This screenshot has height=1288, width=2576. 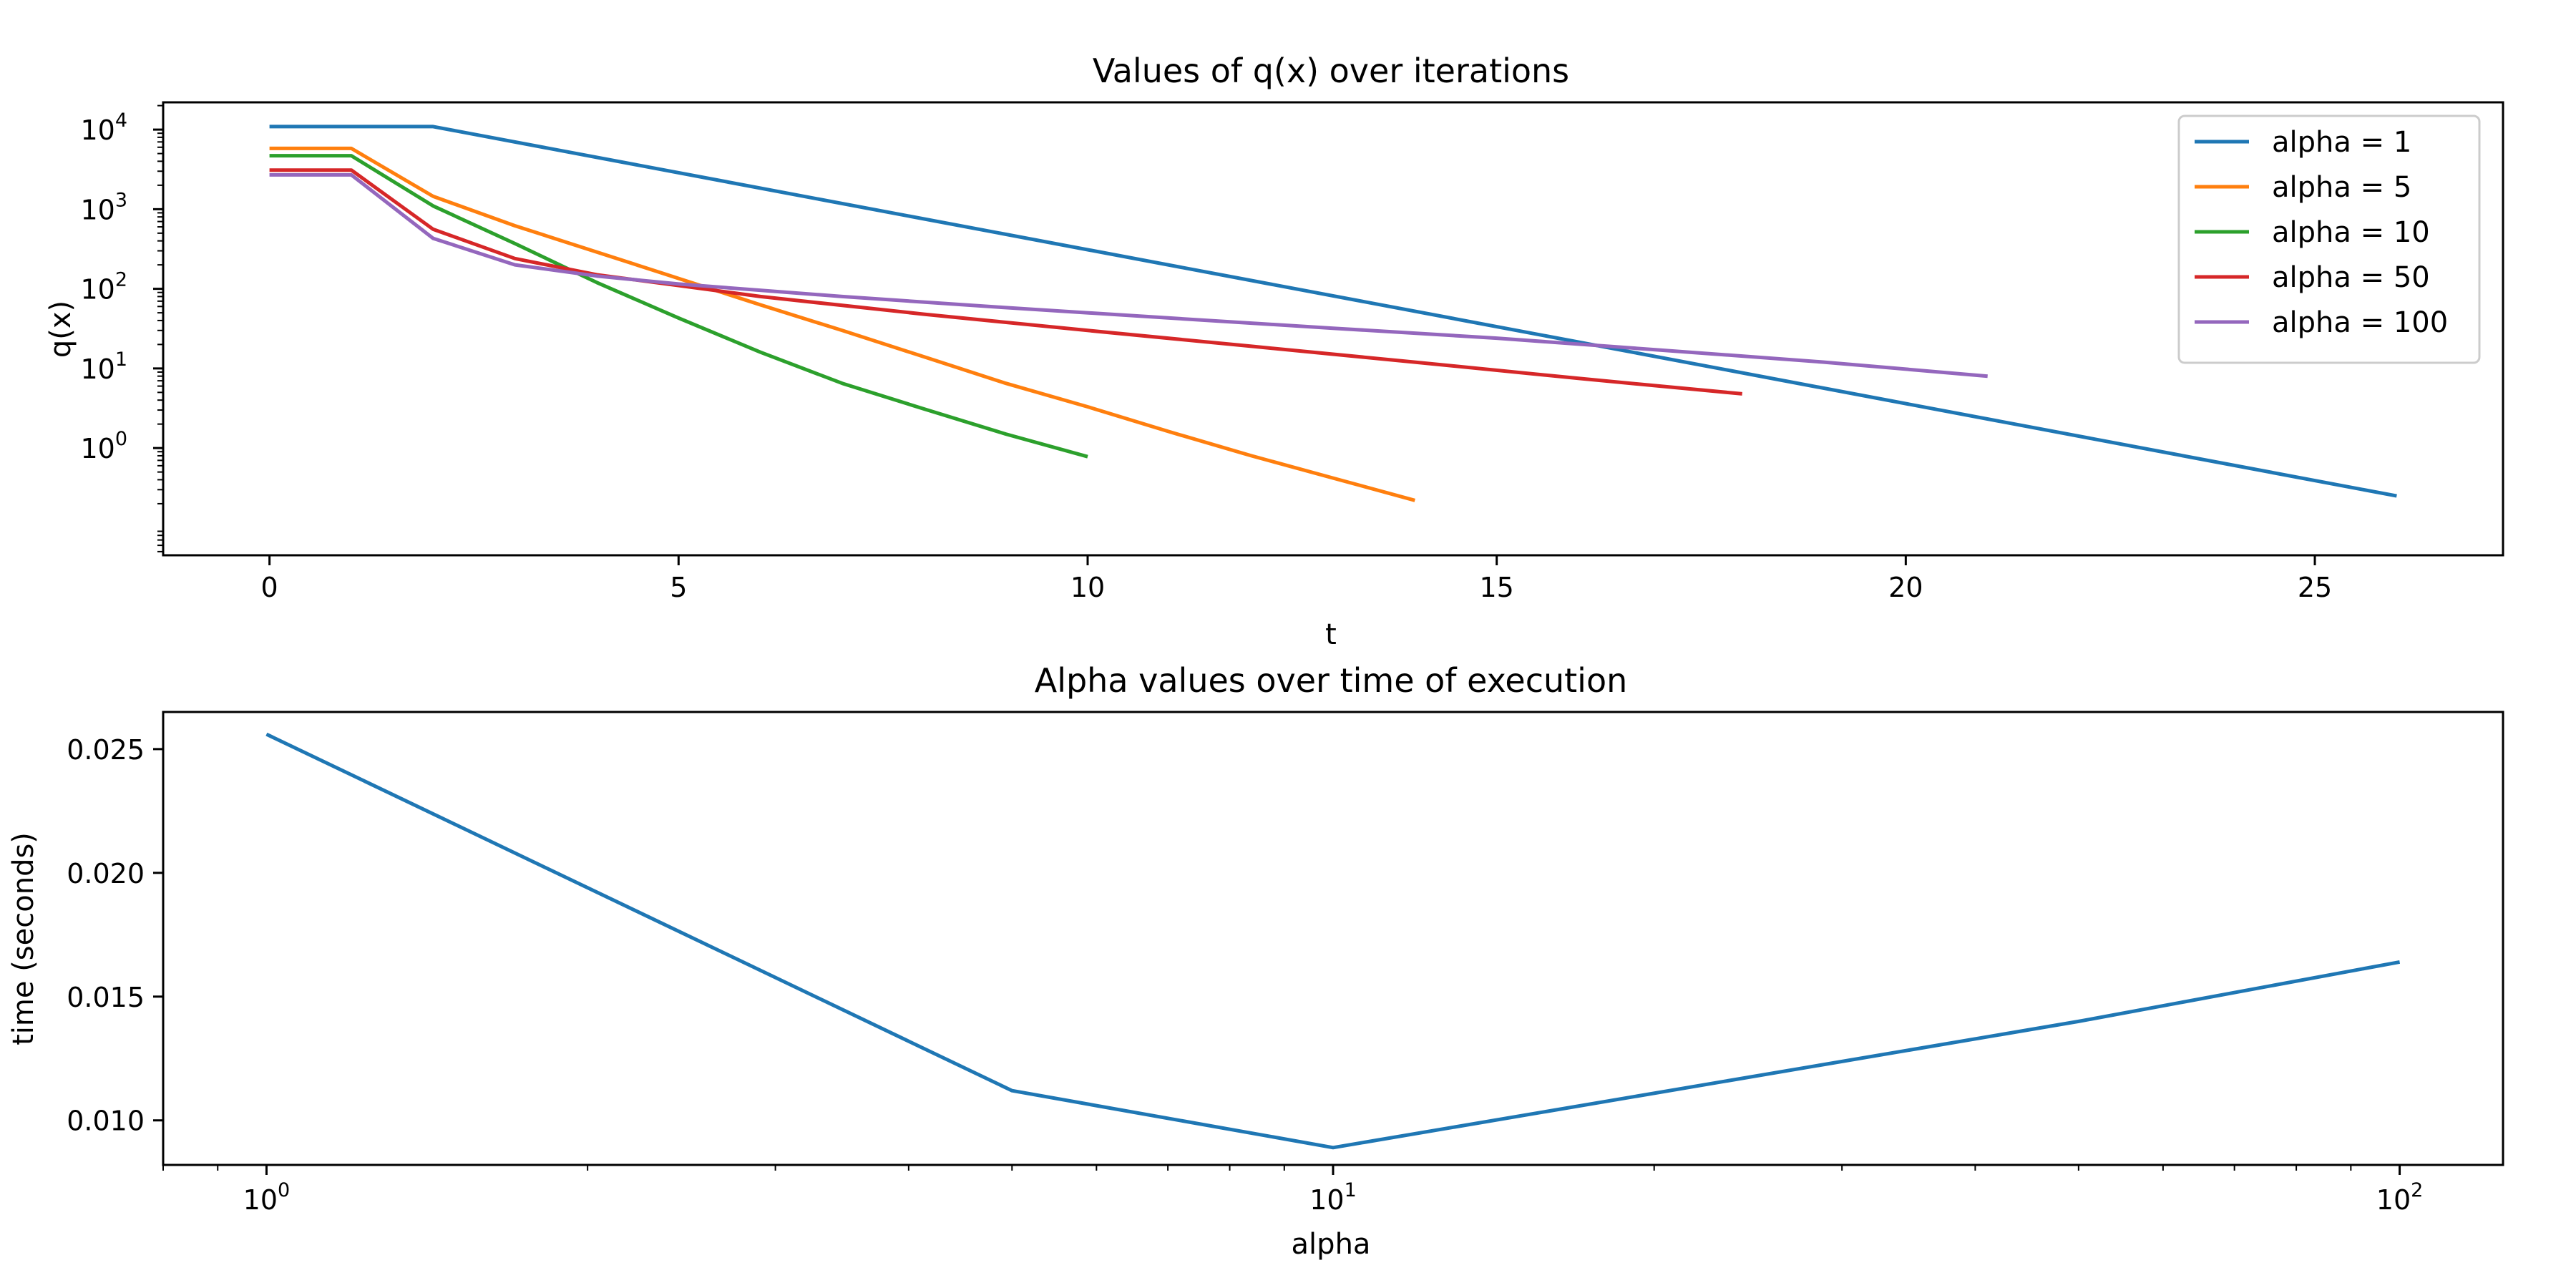 I want to click on chart1-legend-label: alpha = 5, so click(x=2341, y=187).